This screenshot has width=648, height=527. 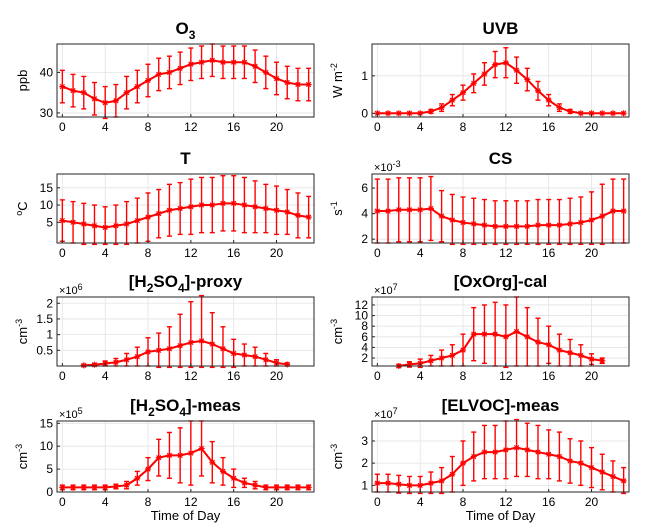 What do you see at coordinates (592, 253) in the screenshot?
I see `x-tick-label: 20` at bounding box center [592, 253].